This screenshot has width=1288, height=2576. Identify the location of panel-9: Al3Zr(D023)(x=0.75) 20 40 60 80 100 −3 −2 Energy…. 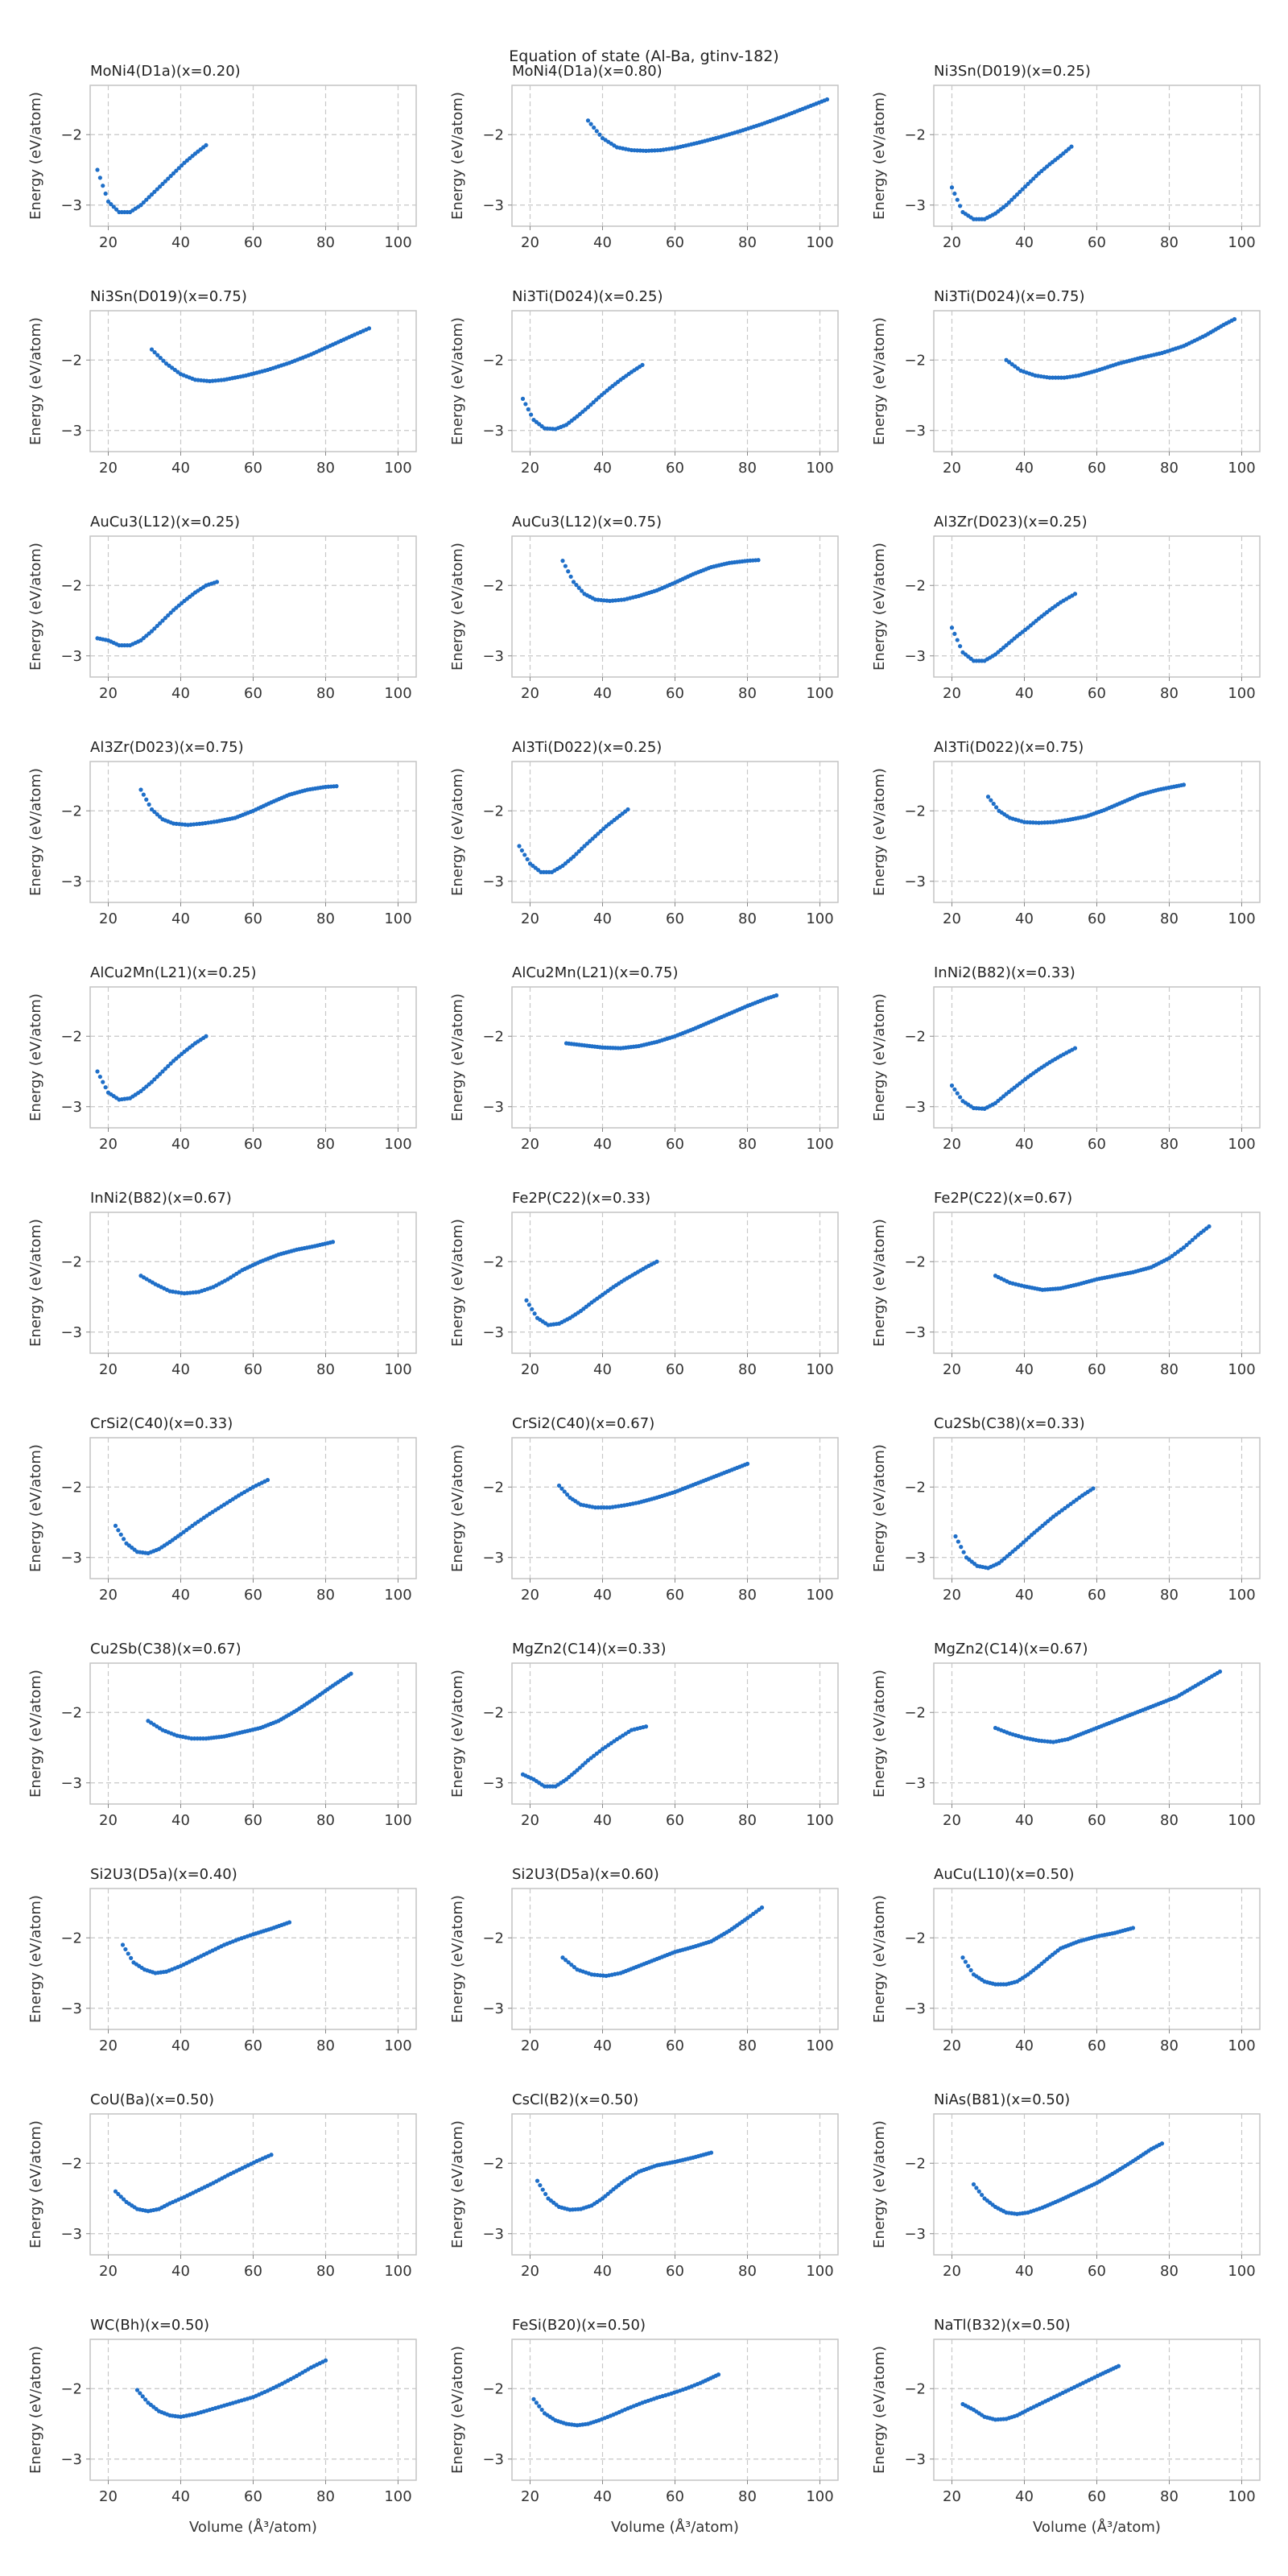
(222, 833).